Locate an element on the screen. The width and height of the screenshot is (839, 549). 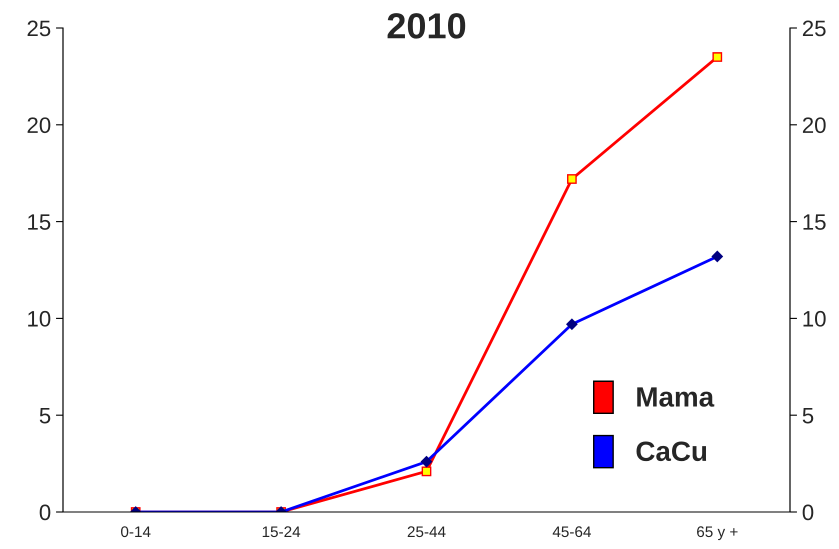
x-tick-label: 15-24 is located at coordinates (281, 532).